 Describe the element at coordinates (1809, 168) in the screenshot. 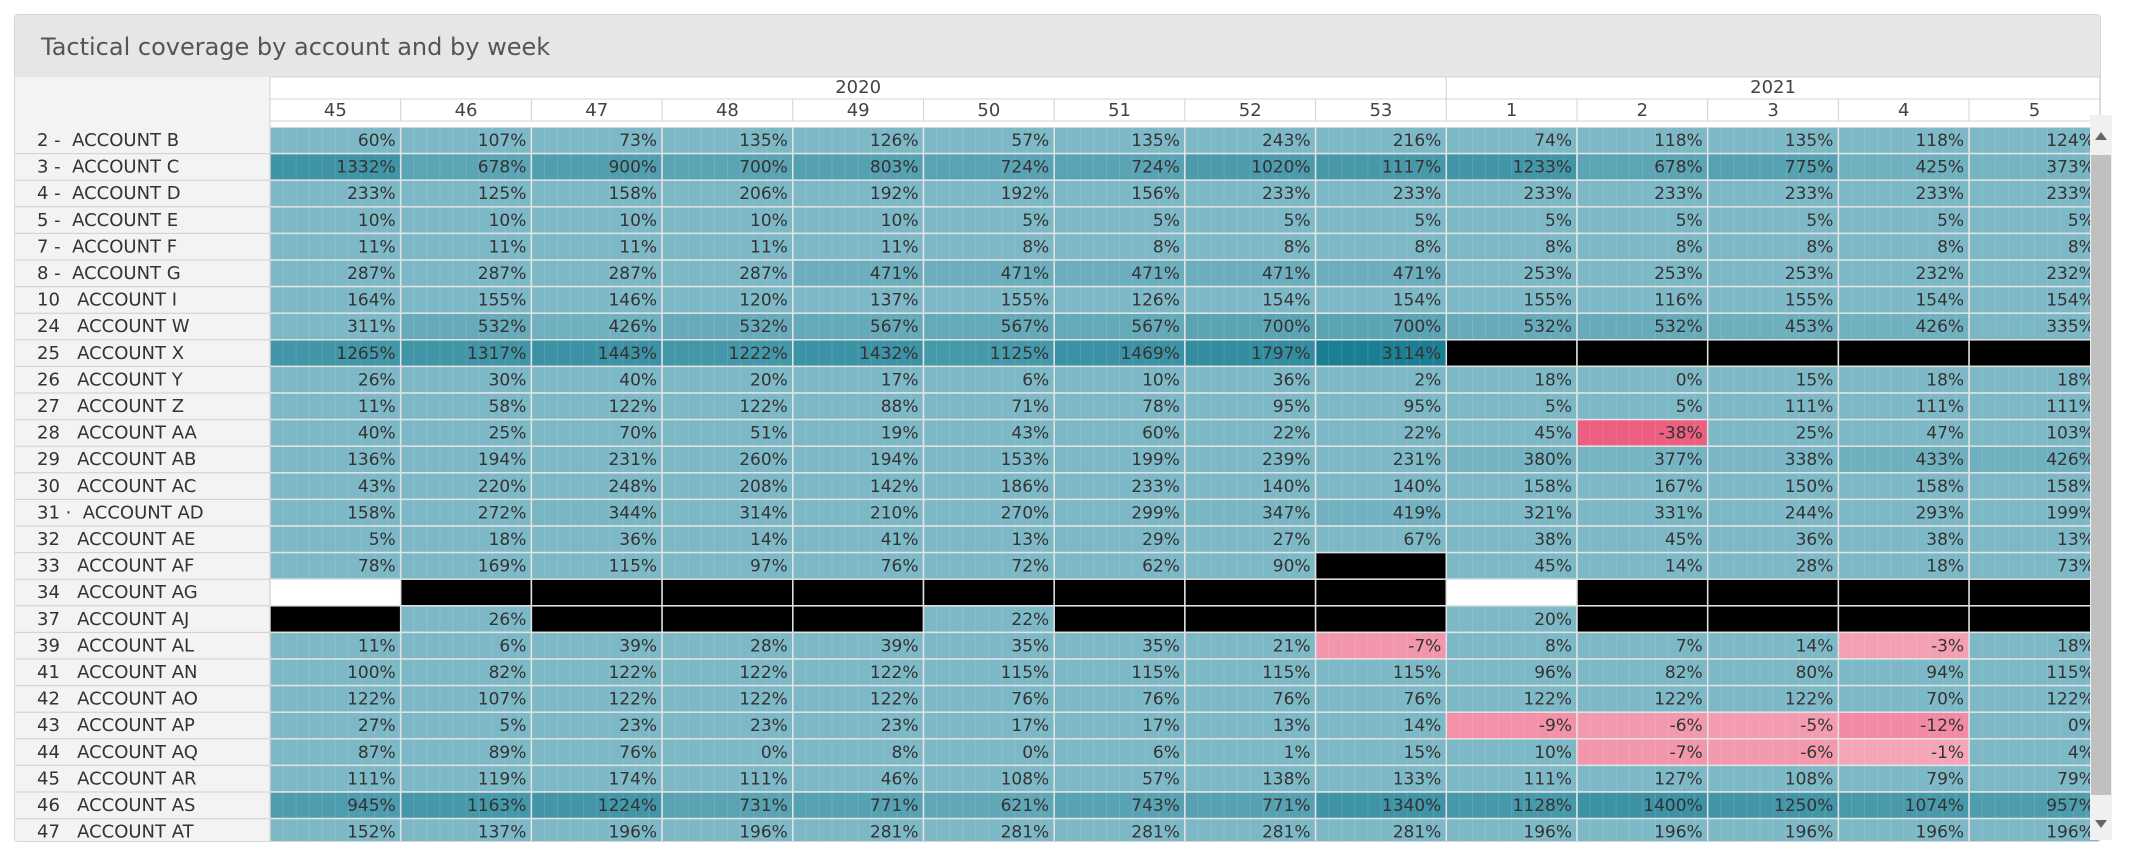

I see `cell-value: 775%` at that location.